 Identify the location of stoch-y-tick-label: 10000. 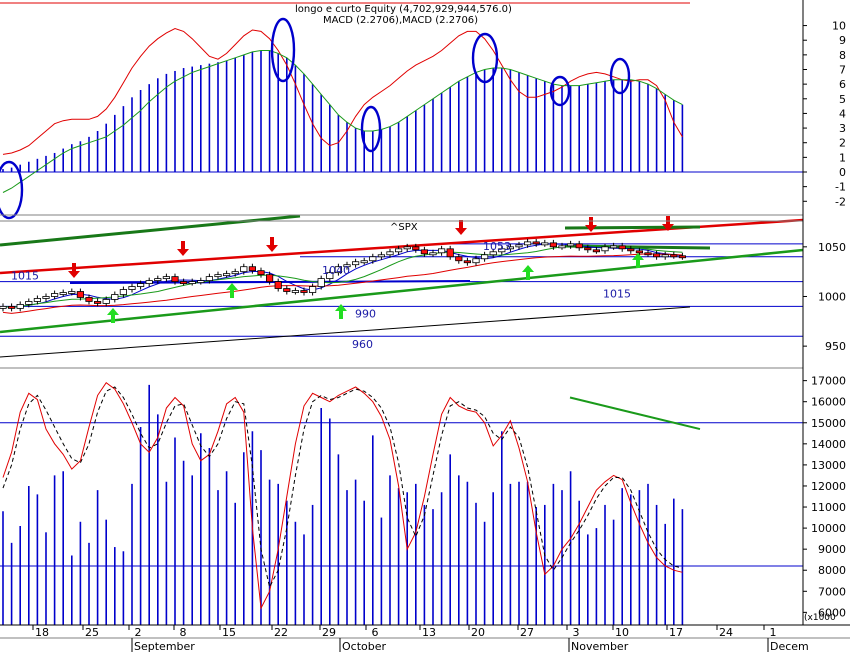
(828, 528).